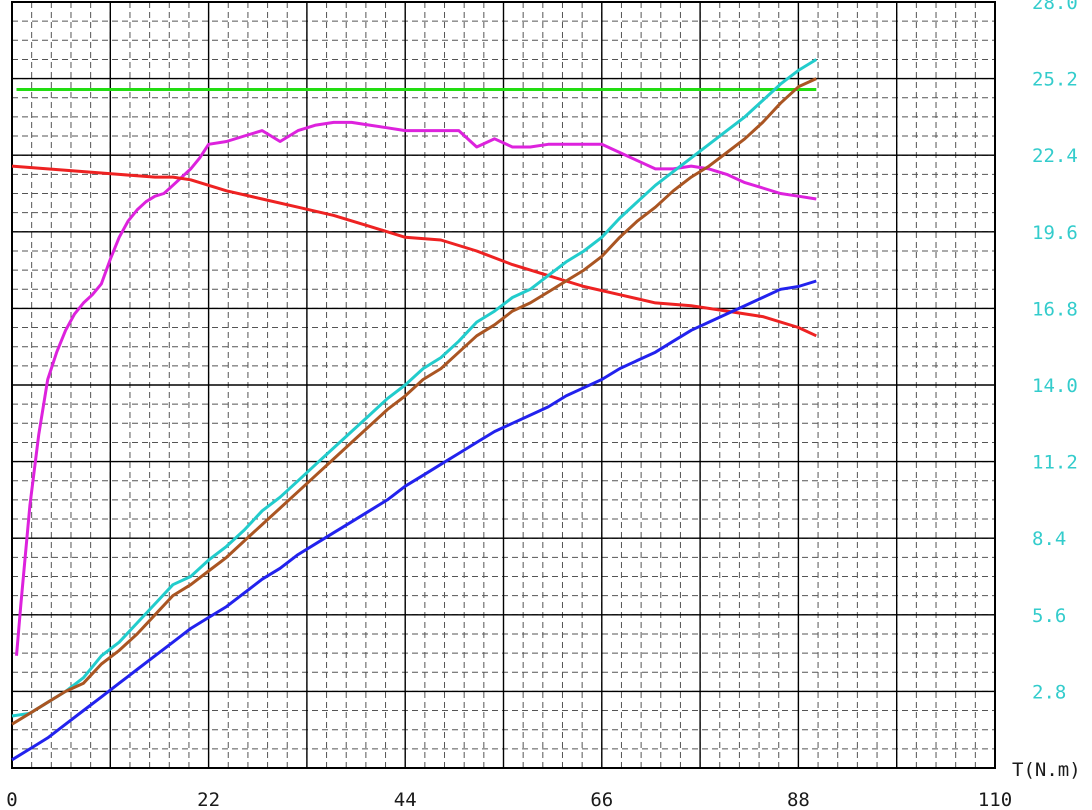 The width and height of the screenshot is (1092, 810). I want to click on y-tick-label: 5.6, so click(1049, 616).